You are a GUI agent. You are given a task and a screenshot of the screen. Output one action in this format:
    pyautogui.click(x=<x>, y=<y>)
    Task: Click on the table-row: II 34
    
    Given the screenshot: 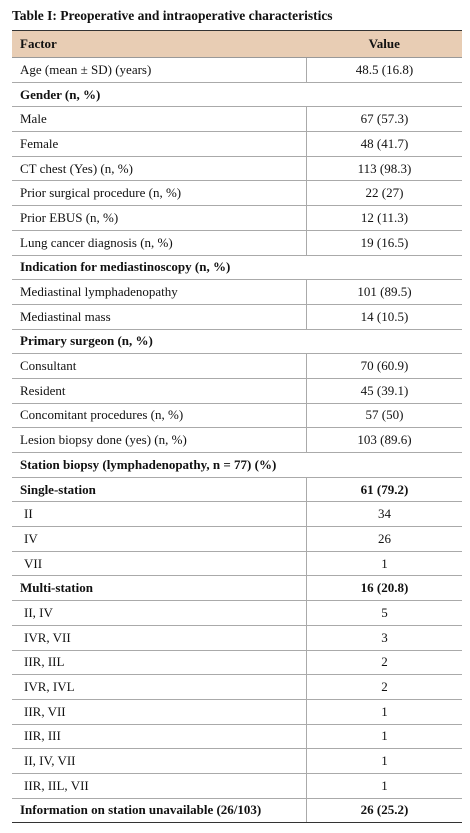 What is the action you would take?
    pyautogui.click(x=237, y=514)
    